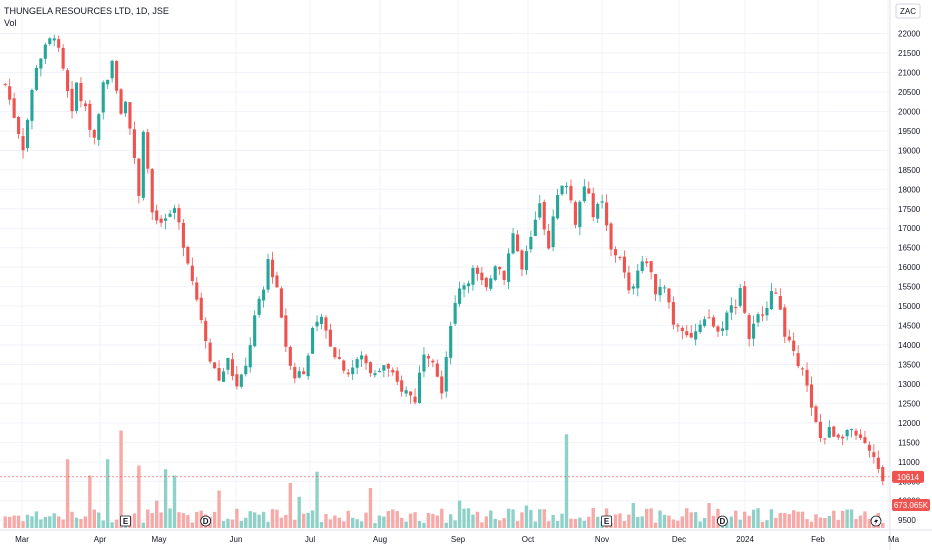 This screenshot has width=932, height=550. Describe the element at coordinates (907, 520) in the screenshot. I see `y-tick-label: 9500` at that location.